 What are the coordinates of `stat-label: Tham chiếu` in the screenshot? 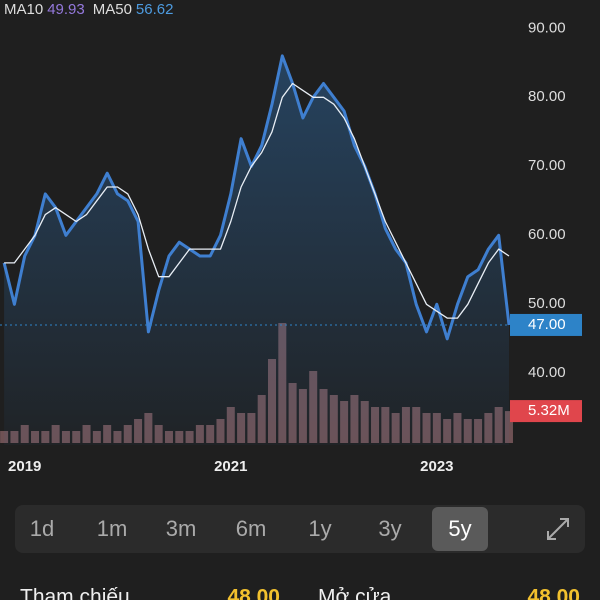 It's located at (75, 593).